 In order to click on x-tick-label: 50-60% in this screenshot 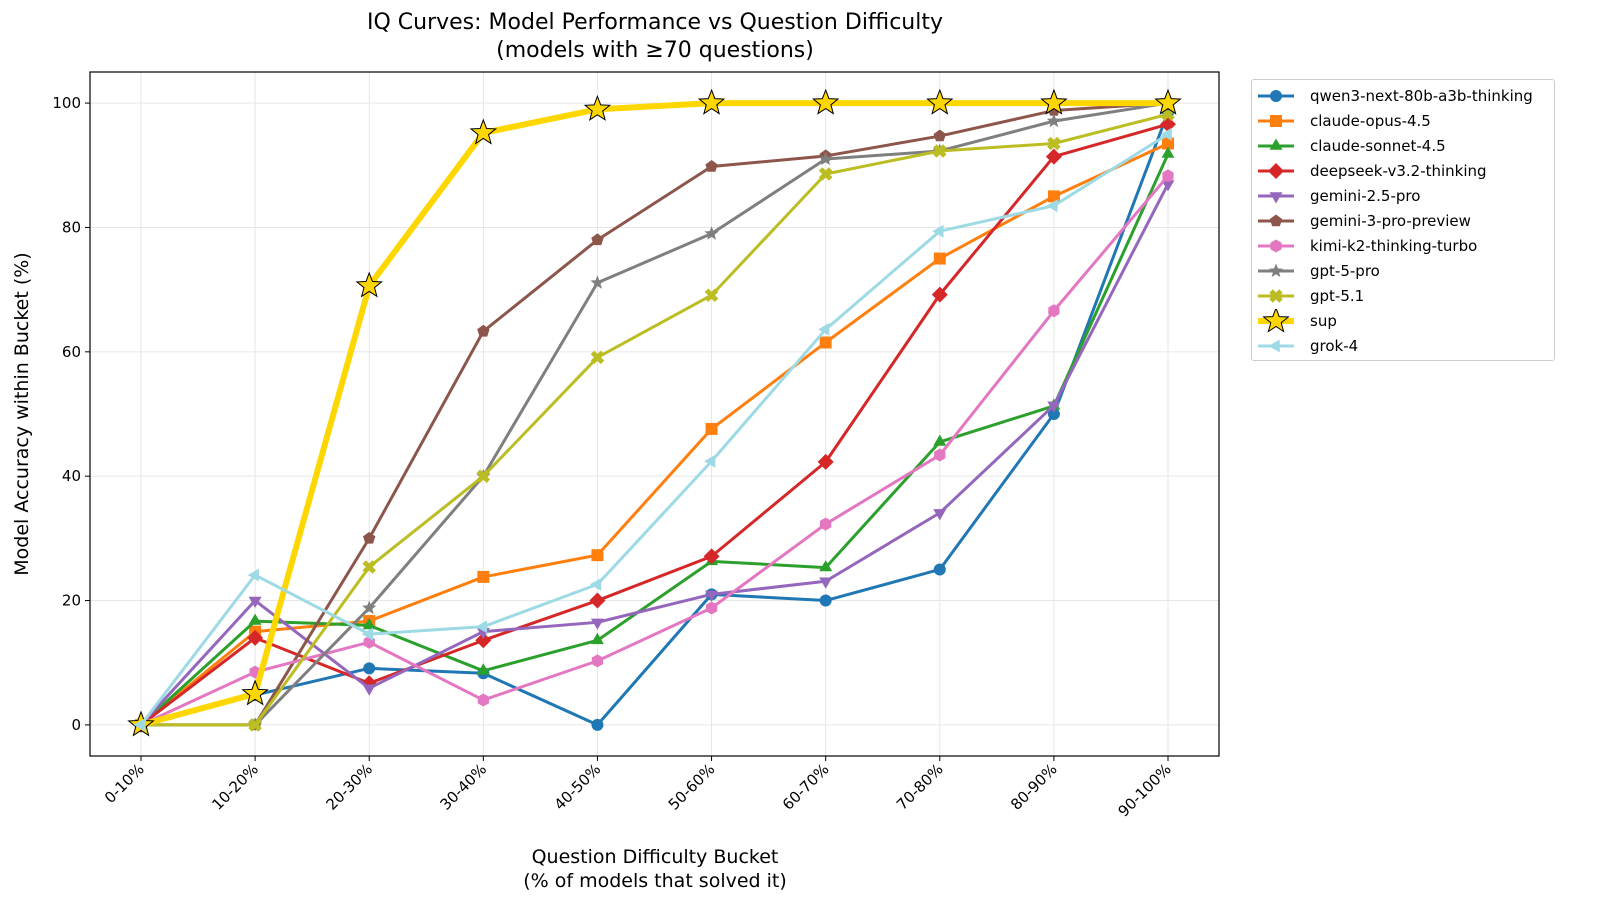, I will do `click(692, 787)`.